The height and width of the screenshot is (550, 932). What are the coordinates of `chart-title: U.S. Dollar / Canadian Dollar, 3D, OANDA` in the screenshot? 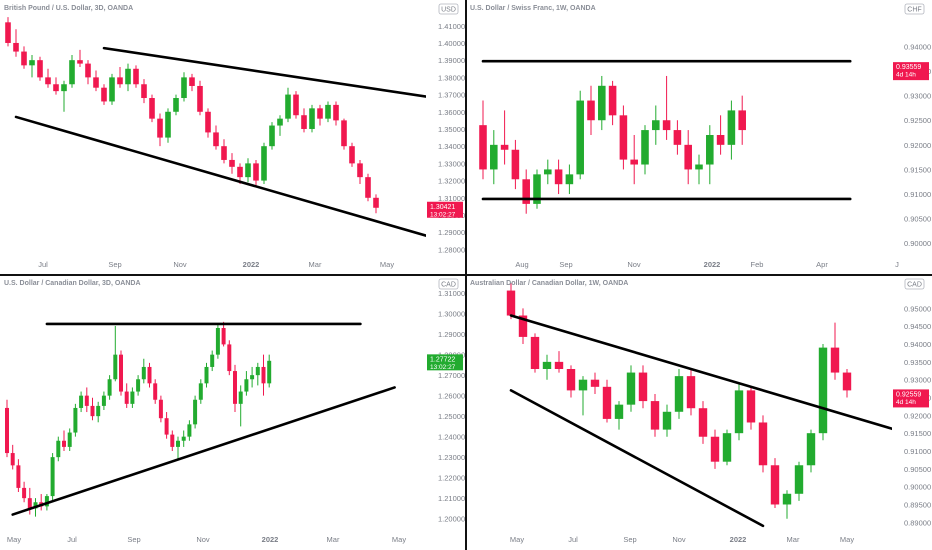 It's located at (72, 283).